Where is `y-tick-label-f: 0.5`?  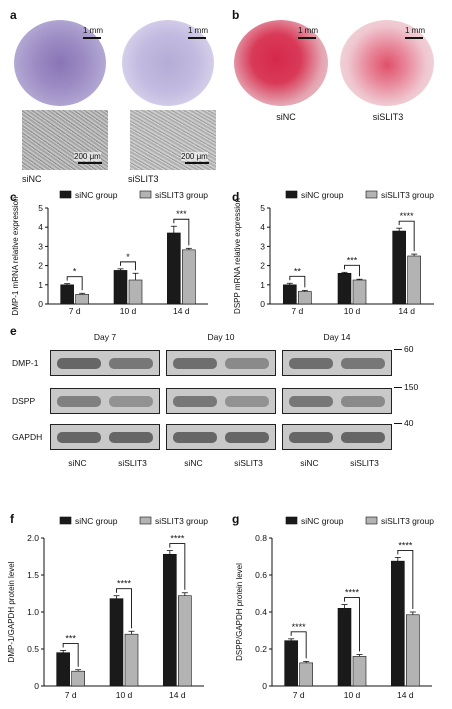 y-tick-label-f: 0.5 is located at coordinates (33, 649).